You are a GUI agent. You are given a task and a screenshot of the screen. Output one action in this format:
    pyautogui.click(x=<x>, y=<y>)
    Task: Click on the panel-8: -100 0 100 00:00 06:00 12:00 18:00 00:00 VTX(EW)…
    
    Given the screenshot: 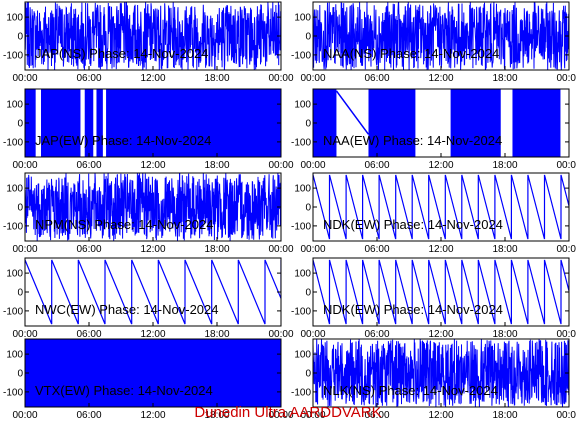 What is the action you would take?
    pyautogui.click(x=148, y=379)
    